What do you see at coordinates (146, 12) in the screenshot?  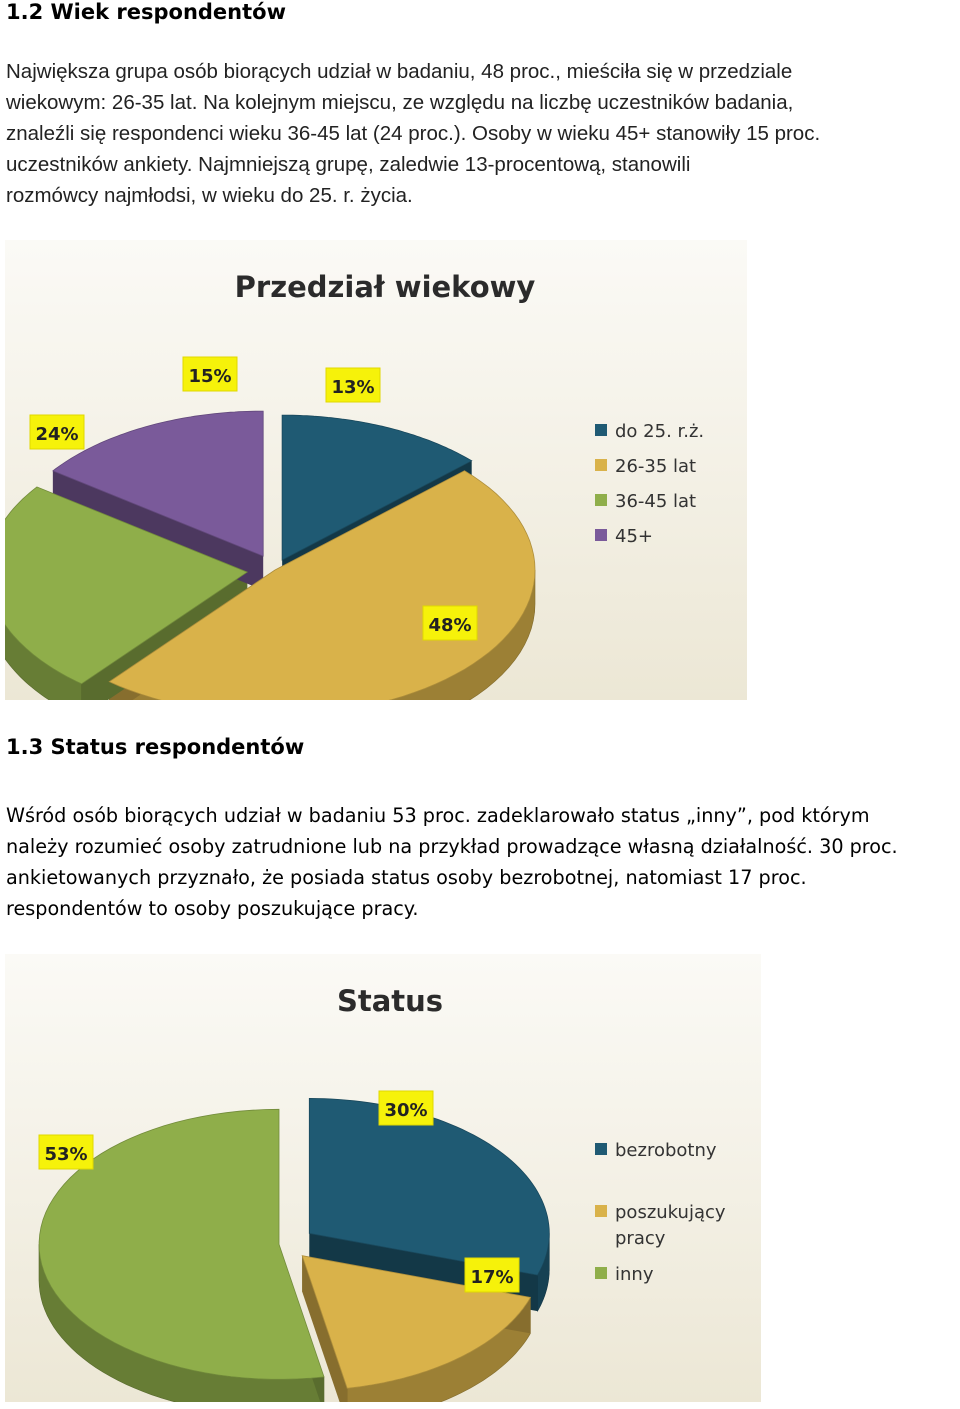 I see `section-heading-age: 1.2 Wiek respondentów` at bounding box center [146, 12].